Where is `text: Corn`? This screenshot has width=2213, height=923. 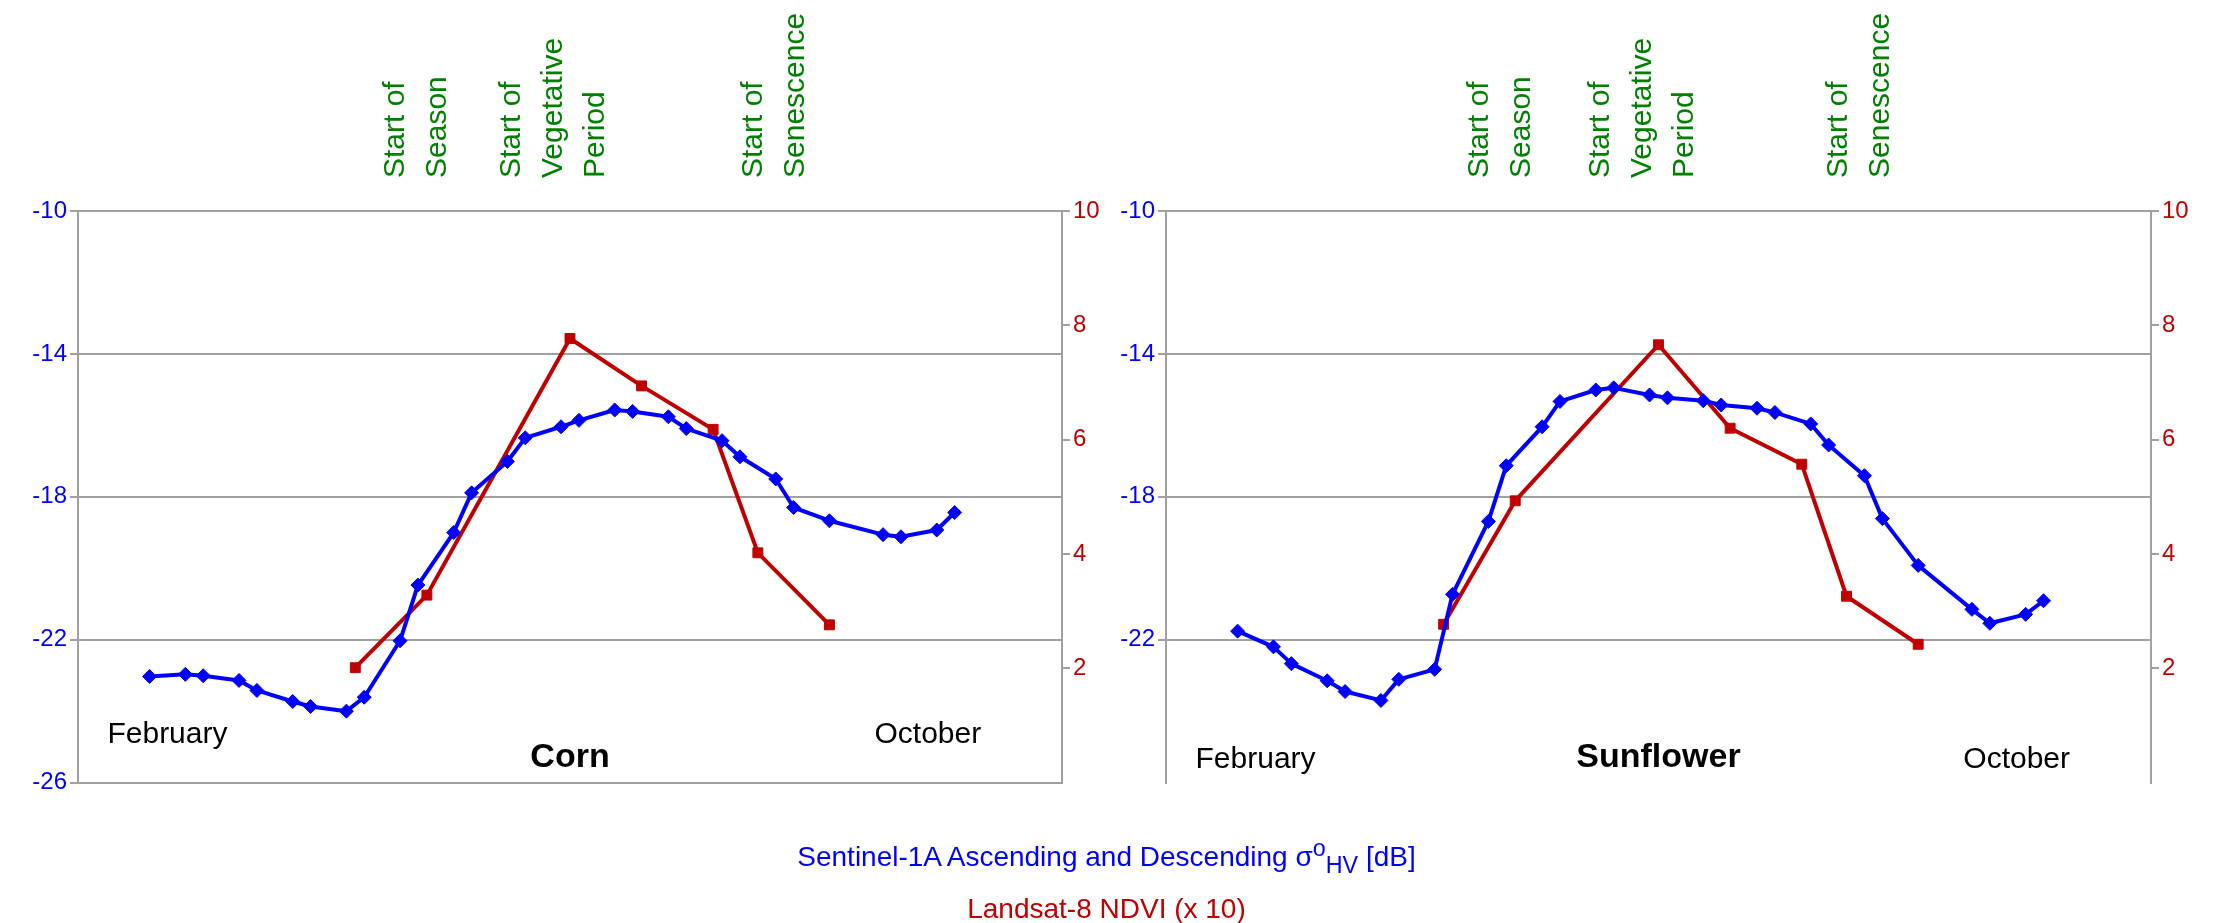 text: Corn is located at coordinates (570, 754).